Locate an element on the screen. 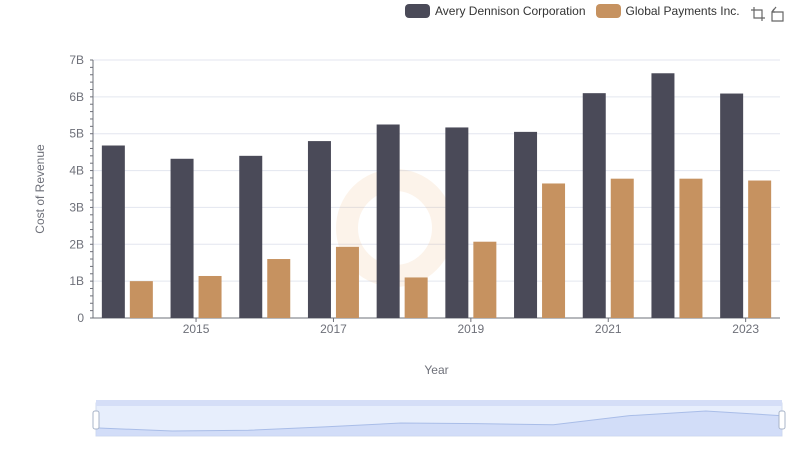  data-zoom-line is located at coordinates (439, 421).